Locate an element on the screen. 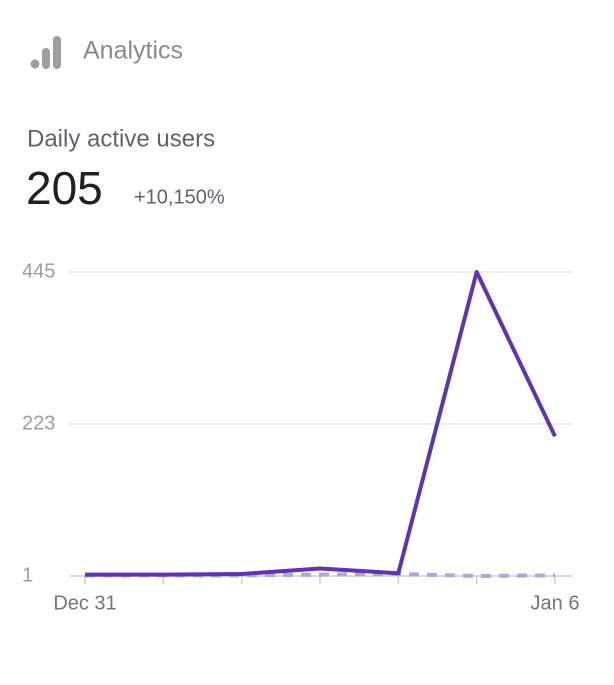 The height and width of the screenshot is (685, 614). metric-value: 205 is located at coordinates (64, 188).